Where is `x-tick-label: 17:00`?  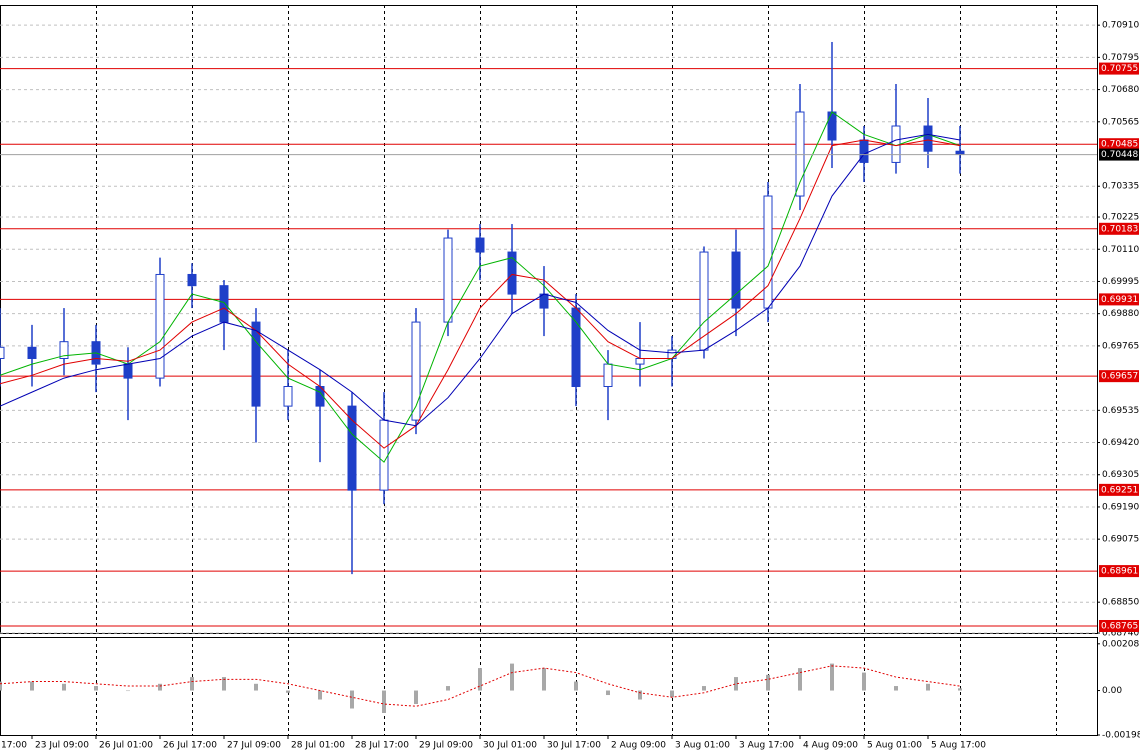
x-tick-label: 17:00 is located at coordinates (14, 746).